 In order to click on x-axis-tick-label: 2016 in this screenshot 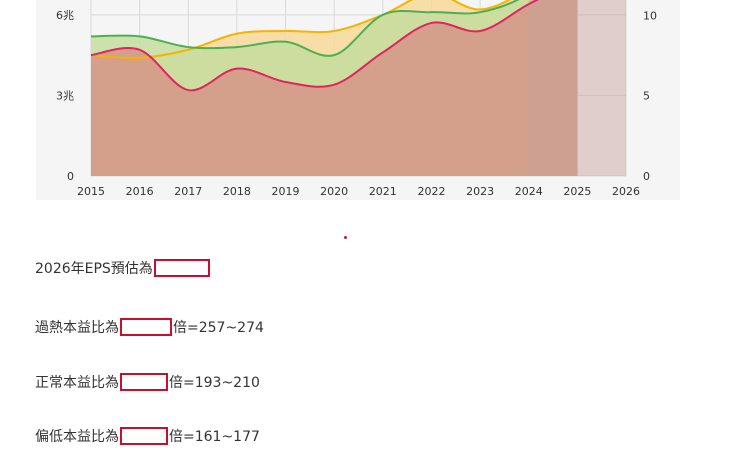, I will do `click(140, 191)`.